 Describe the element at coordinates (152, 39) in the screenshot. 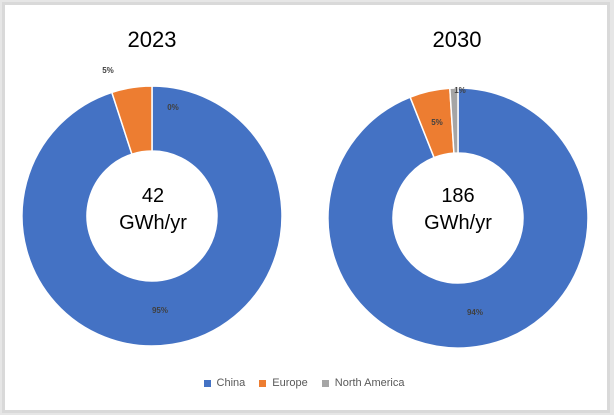

I see `chart-title-2023: 2023` at that location.